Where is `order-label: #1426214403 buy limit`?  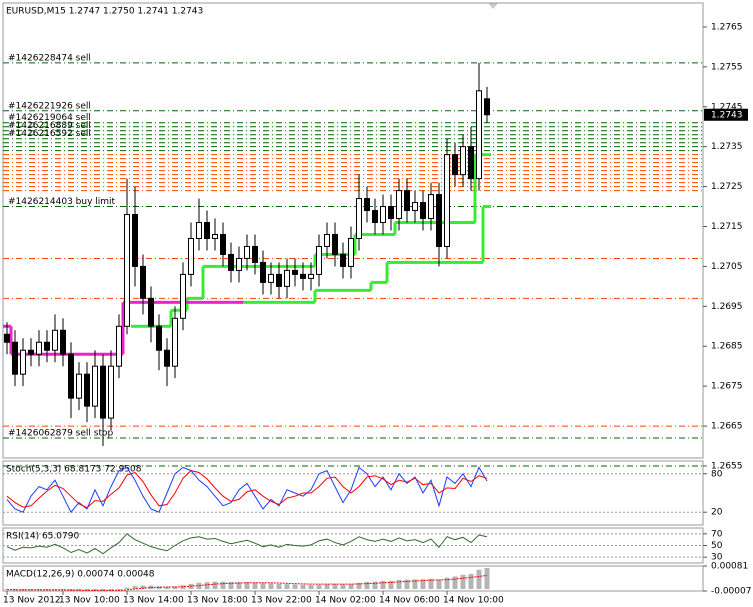
order-label: #1426214403 buy limit is located at coordinates (62, 202).